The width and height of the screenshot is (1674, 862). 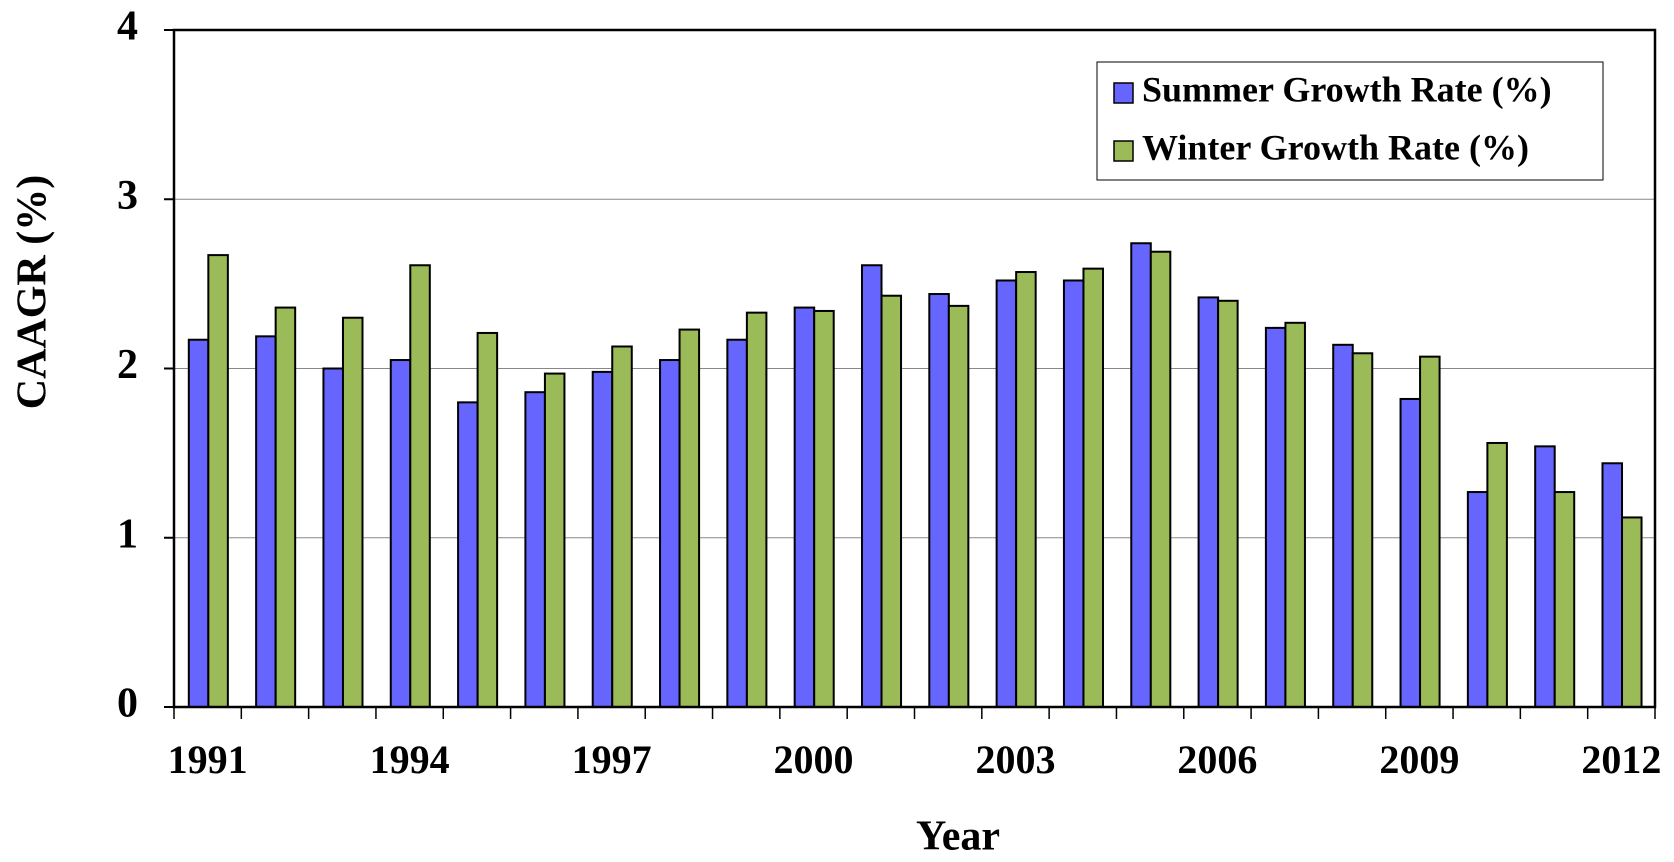 What do you see at coordinates (1217, 759) in the screenshot?
I see `x-tick-label: 2006` at bounding box center [1217, 759].